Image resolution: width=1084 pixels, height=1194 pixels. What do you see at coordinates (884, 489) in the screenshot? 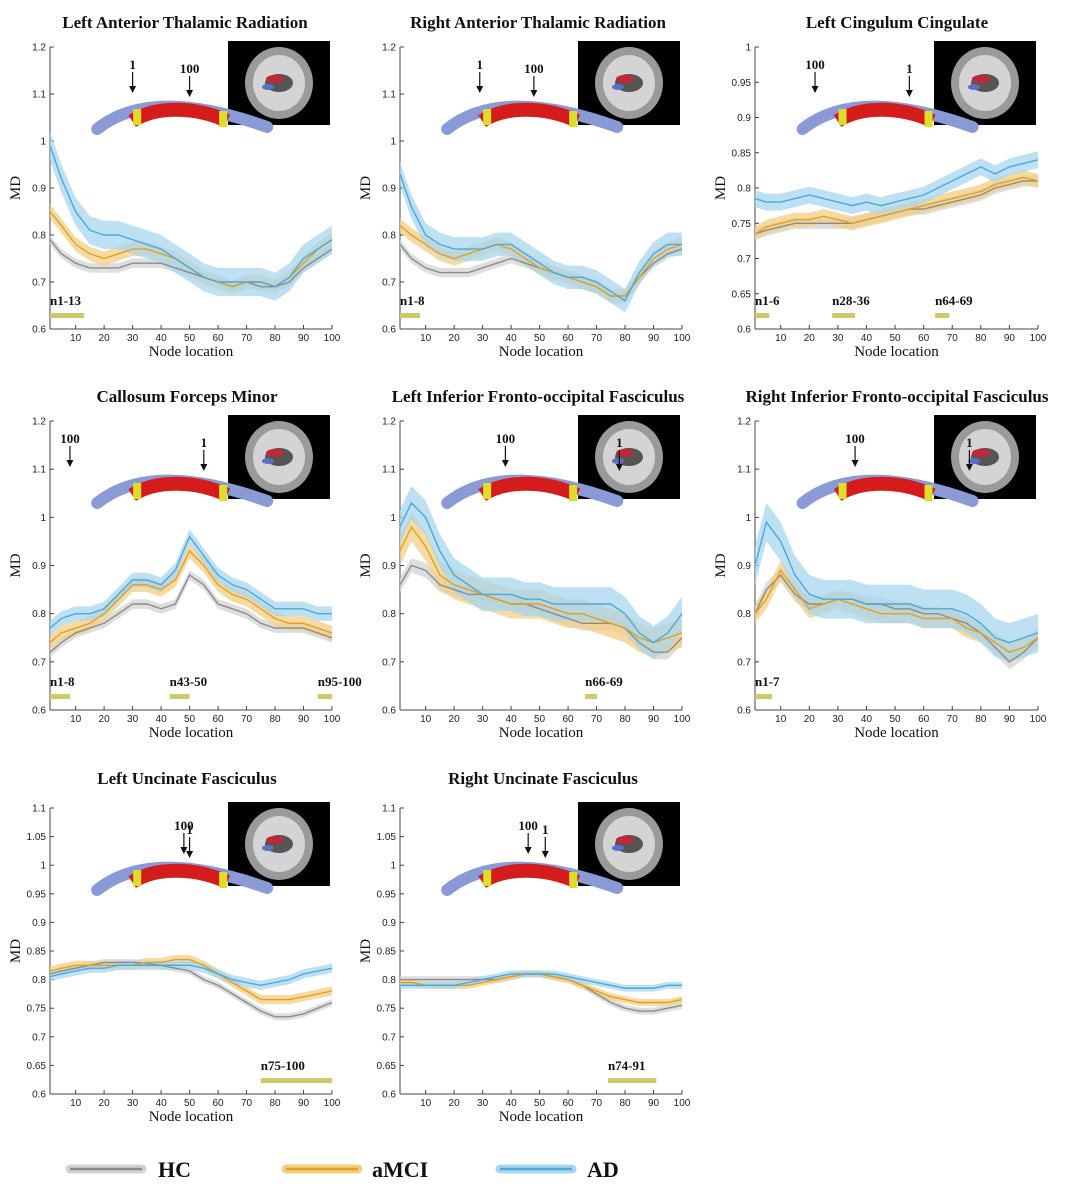
I see `tract-core` at bounding box center [884, 489].